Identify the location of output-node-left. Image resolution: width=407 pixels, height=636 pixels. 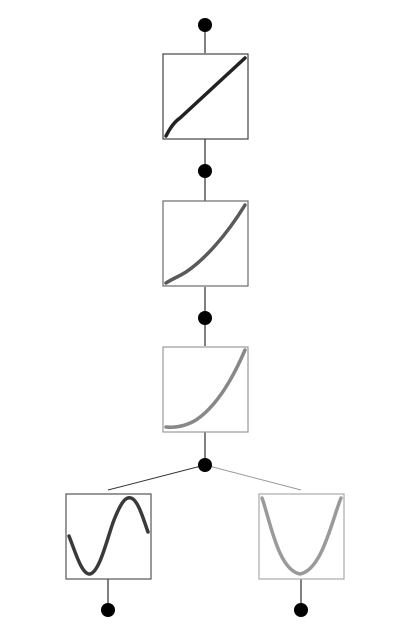
(108, 610).